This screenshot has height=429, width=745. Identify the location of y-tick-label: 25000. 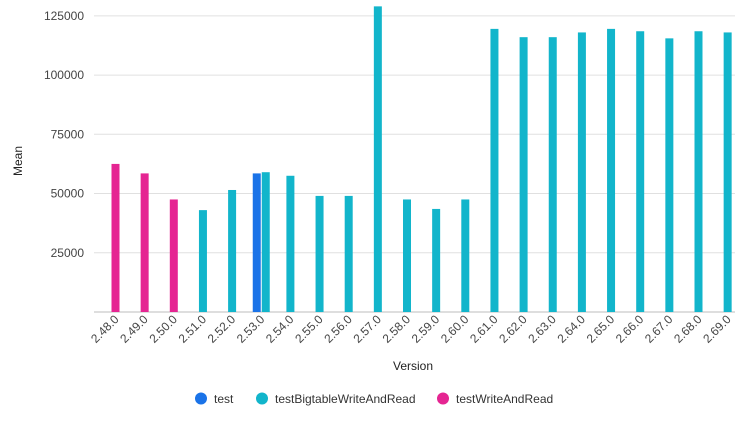
(68, 253).